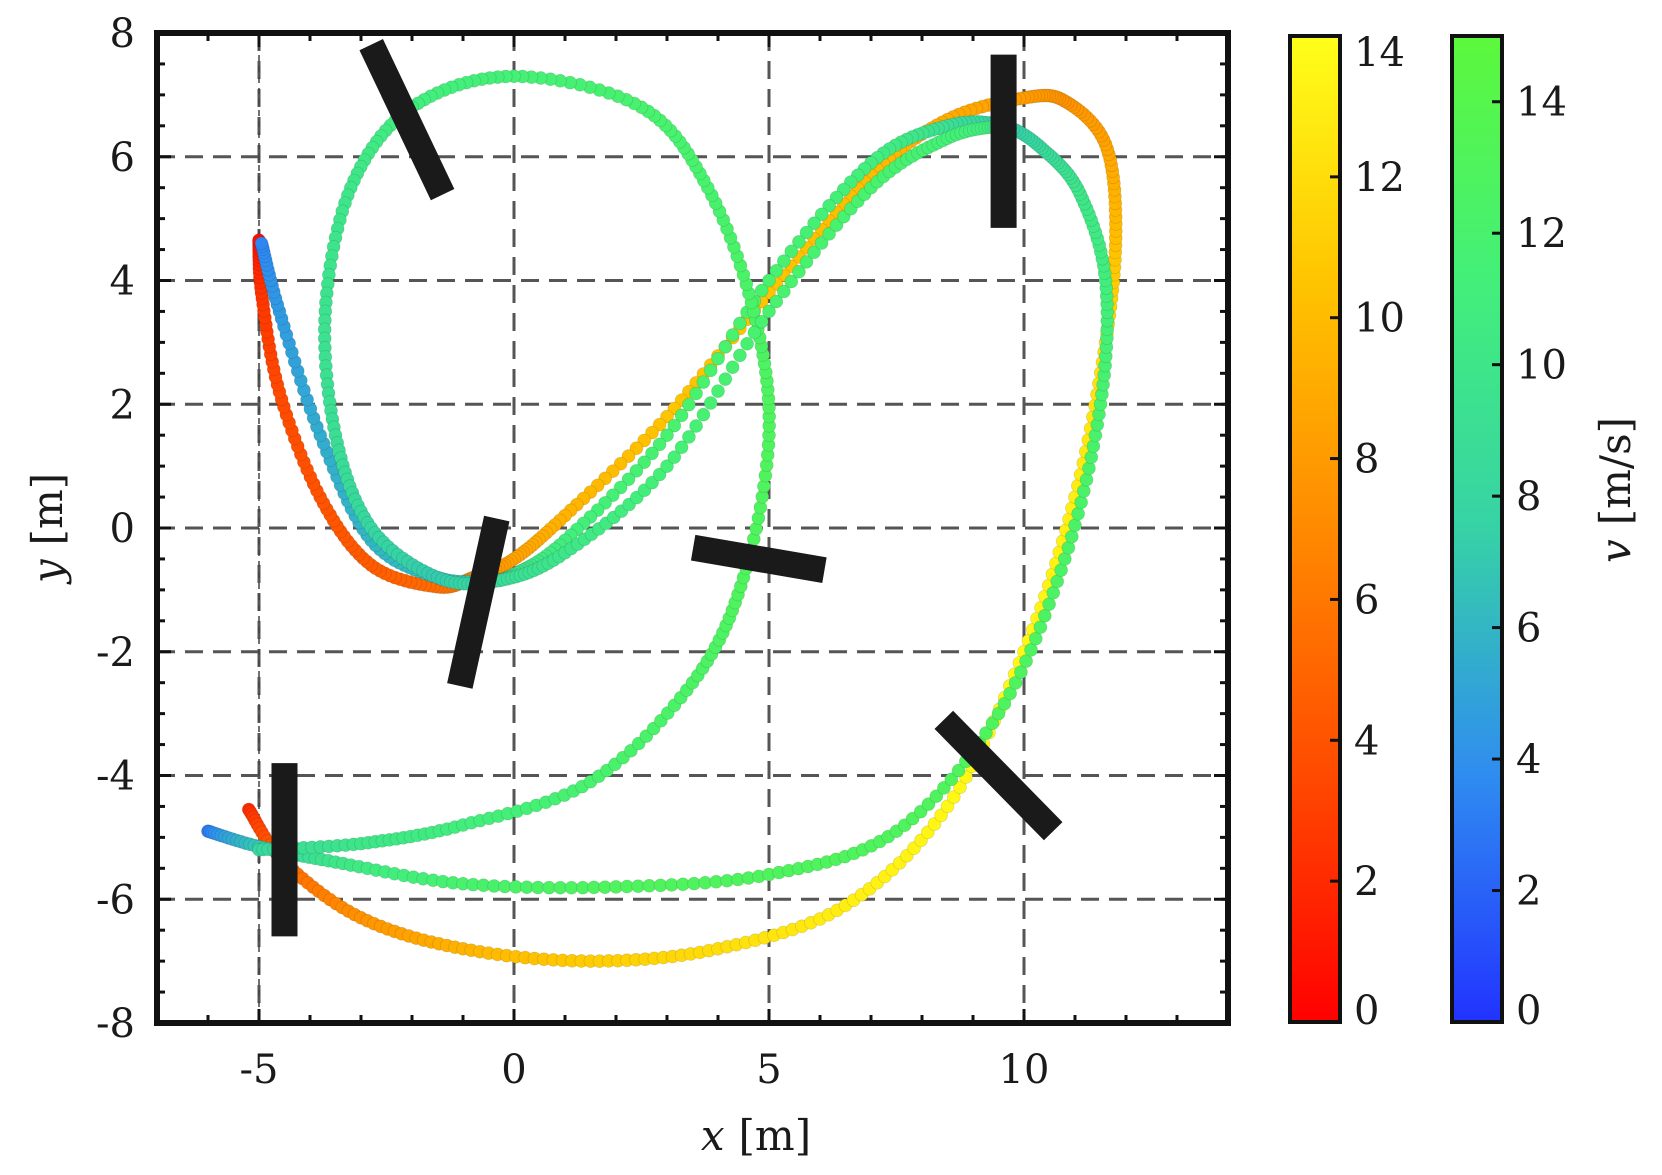  What do you see at coordinates (1528, 760) in the screenshot?
I see `colorbar-tick-label: 4` at bounding box center [1528, 760].